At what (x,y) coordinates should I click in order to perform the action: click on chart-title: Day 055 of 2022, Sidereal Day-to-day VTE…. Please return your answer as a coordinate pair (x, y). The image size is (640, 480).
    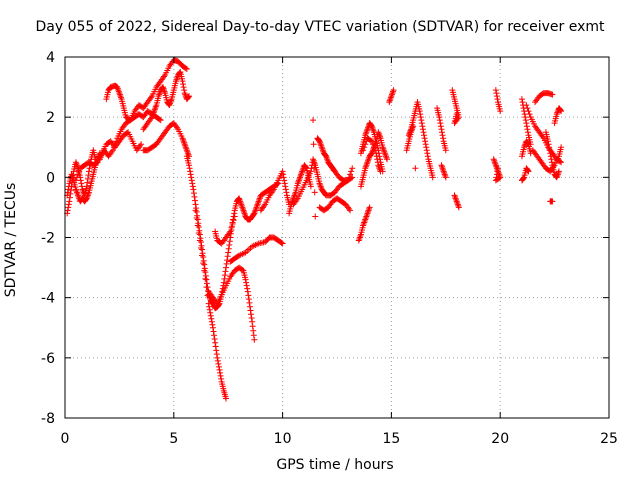
    Looking at the image, I should click on (320, 27).